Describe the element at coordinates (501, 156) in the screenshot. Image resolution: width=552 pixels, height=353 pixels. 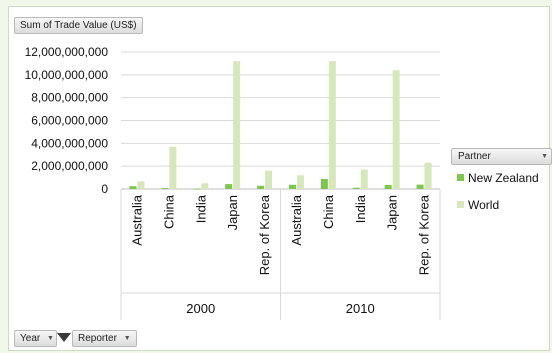
I see `legend-field-button: Partner ▼` at that location.